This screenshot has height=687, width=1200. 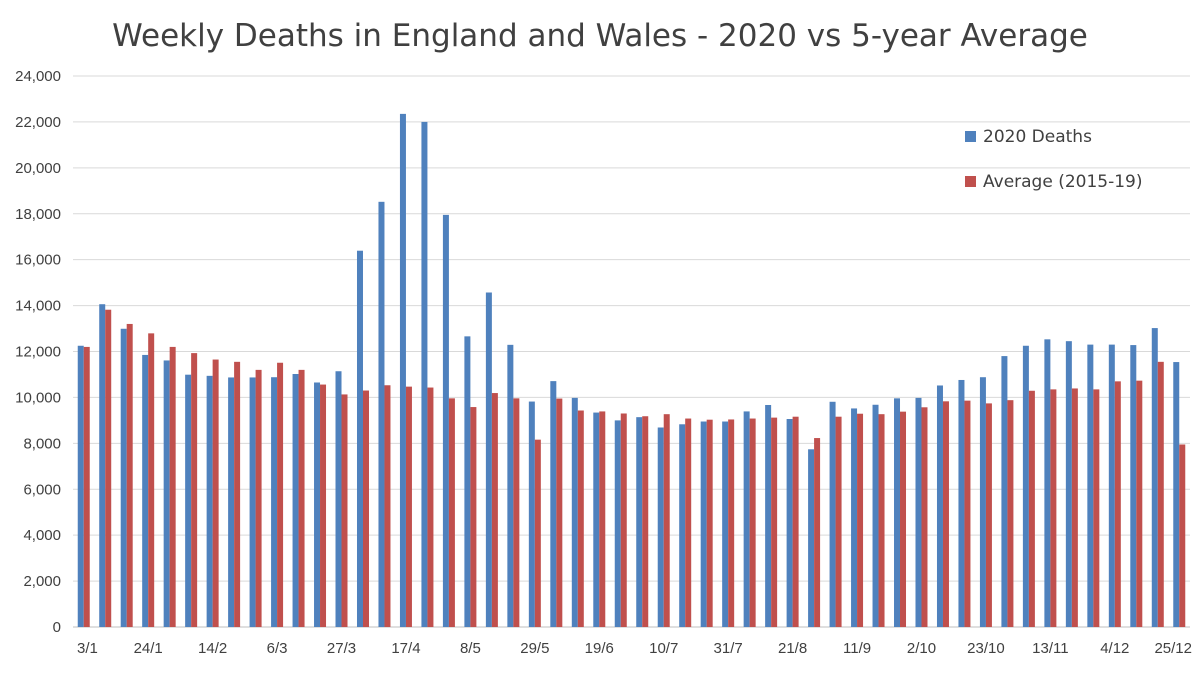 I want to click on y-tick-label: 24,000, so click(x=38, y=76).